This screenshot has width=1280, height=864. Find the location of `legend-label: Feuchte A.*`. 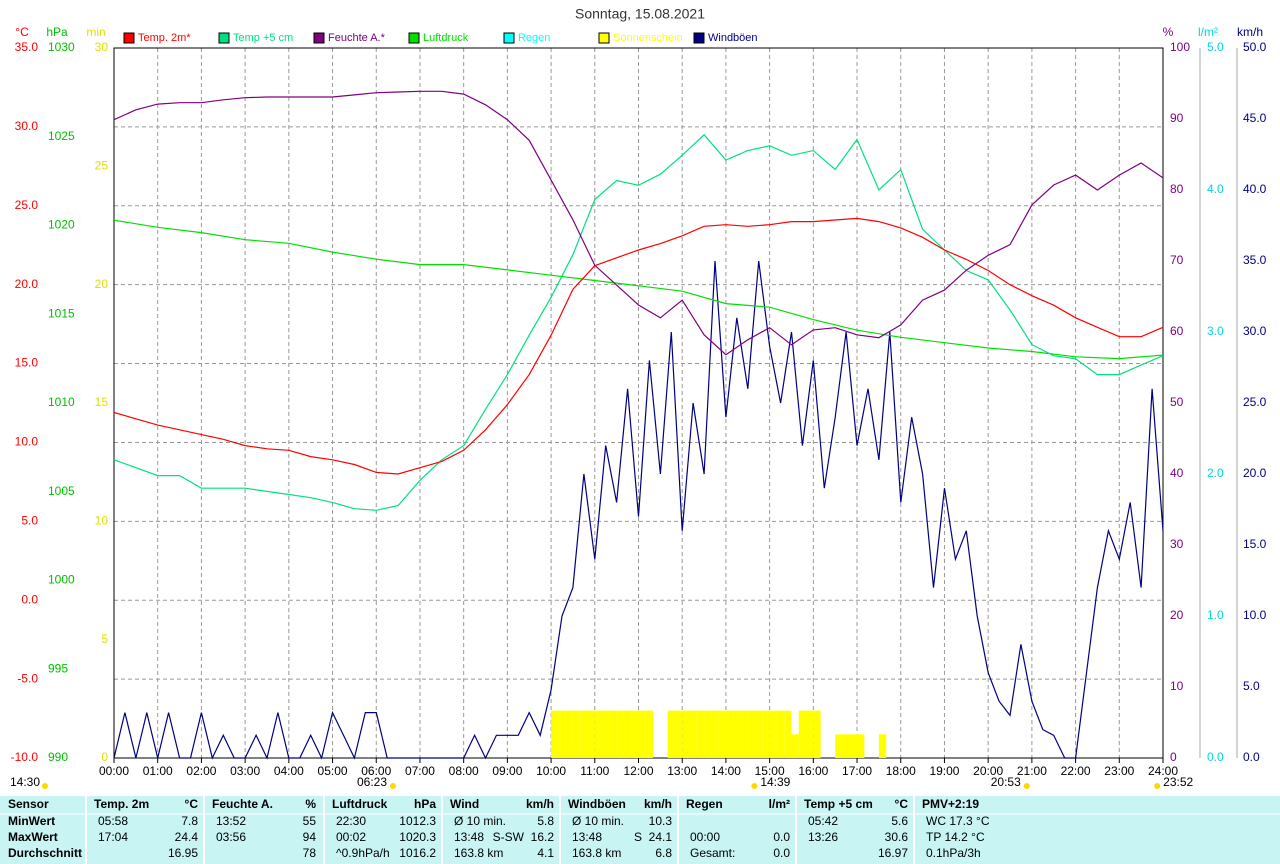

legend-label: Feuchte A.* is located at coordinates (357, 38).